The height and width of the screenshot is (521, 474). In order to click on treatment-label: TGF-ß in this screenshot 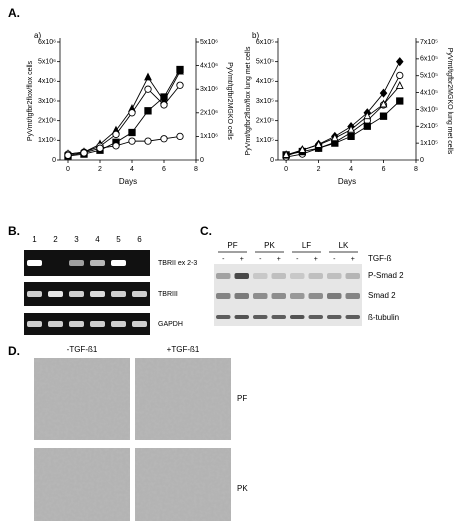, I will do `click(380, 258)`.